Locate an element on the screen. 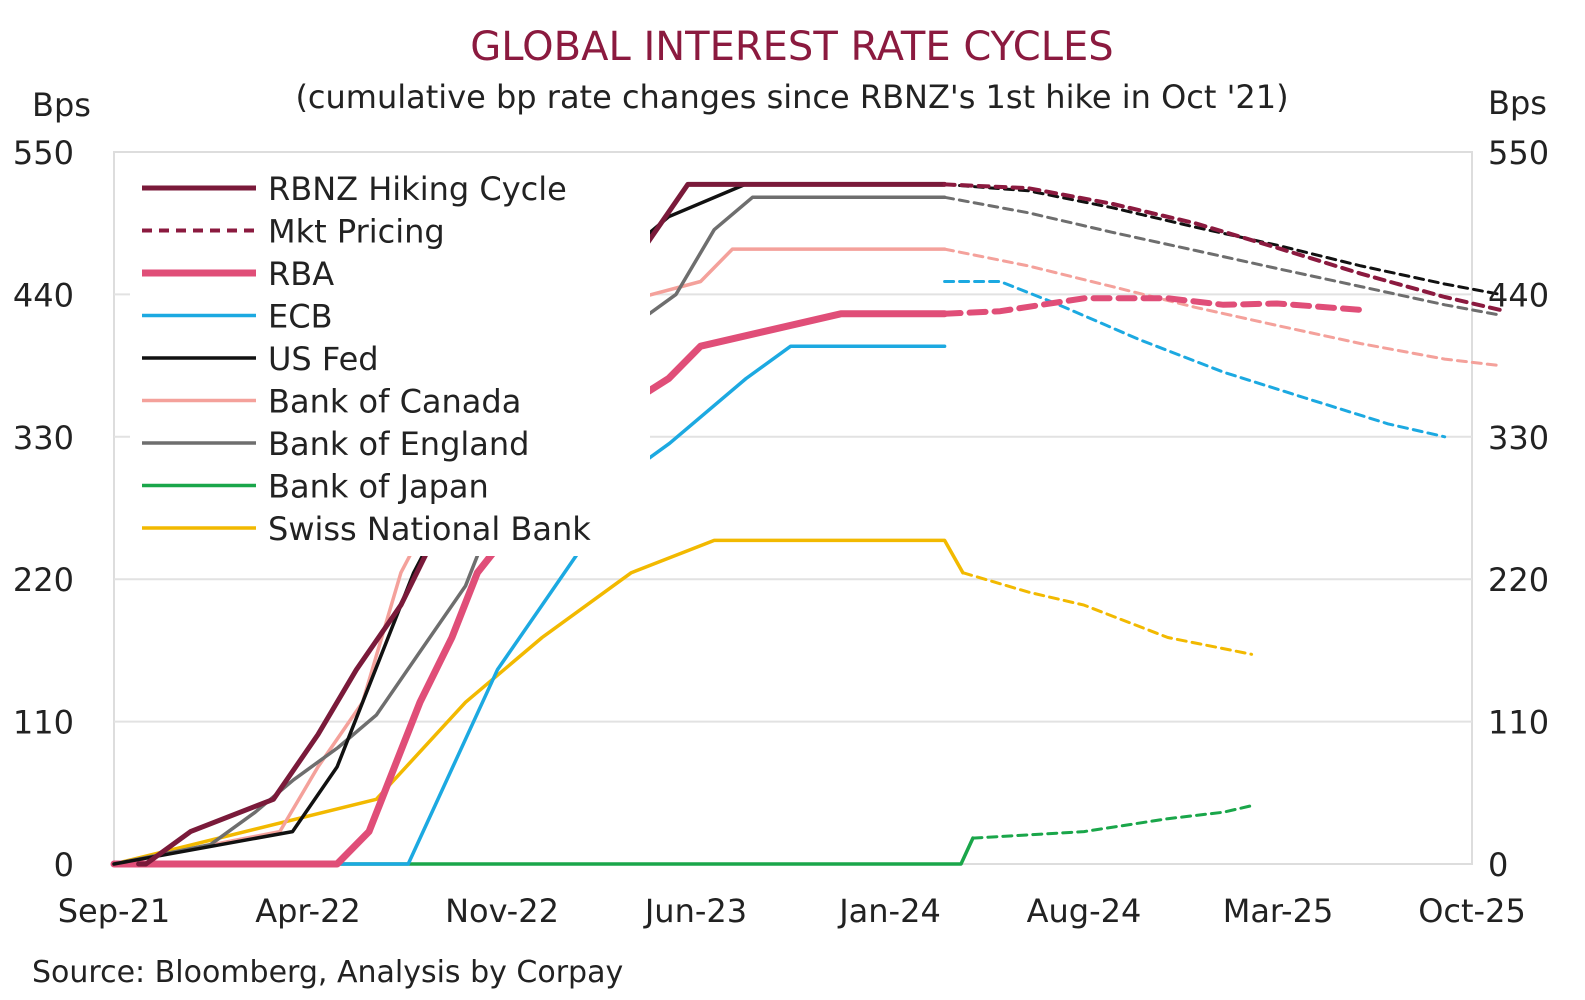 This screenshot has height=1000, width=1585. y-tick-label-right: 220 is located at coordinates (1518, 580).